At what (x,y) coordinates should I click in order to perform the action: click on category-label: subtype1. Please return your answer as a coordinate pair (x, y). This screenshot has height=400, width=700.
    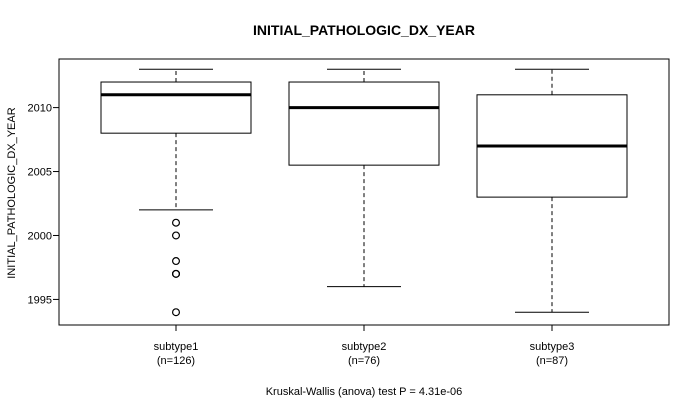
    Looking at the image, I should click on (176, 347).